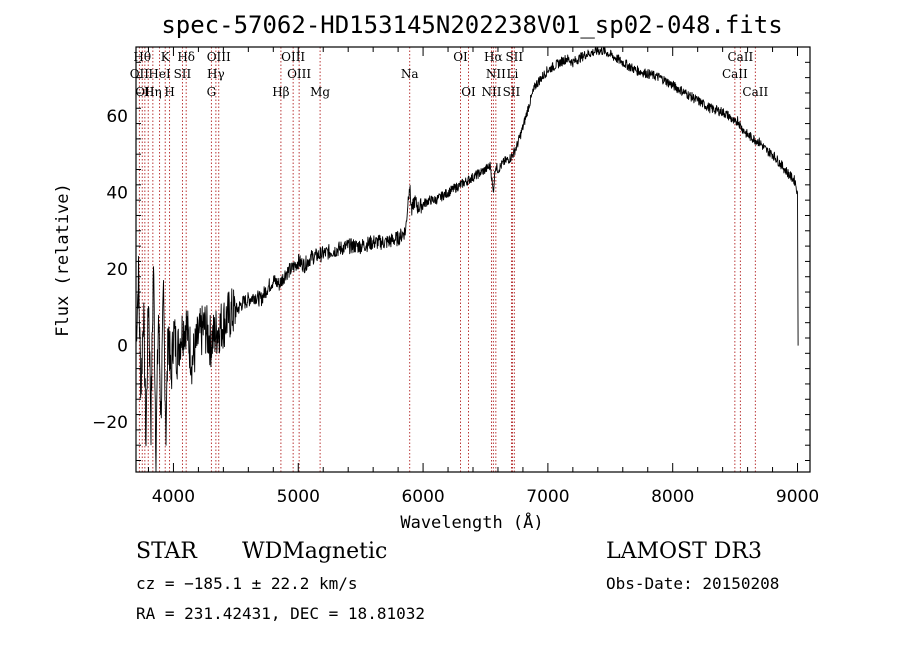  What do you see at coordinates (547, 497) in the screenshot?
I see `x-tick-label: 7000` at bounding box center [547, 497].